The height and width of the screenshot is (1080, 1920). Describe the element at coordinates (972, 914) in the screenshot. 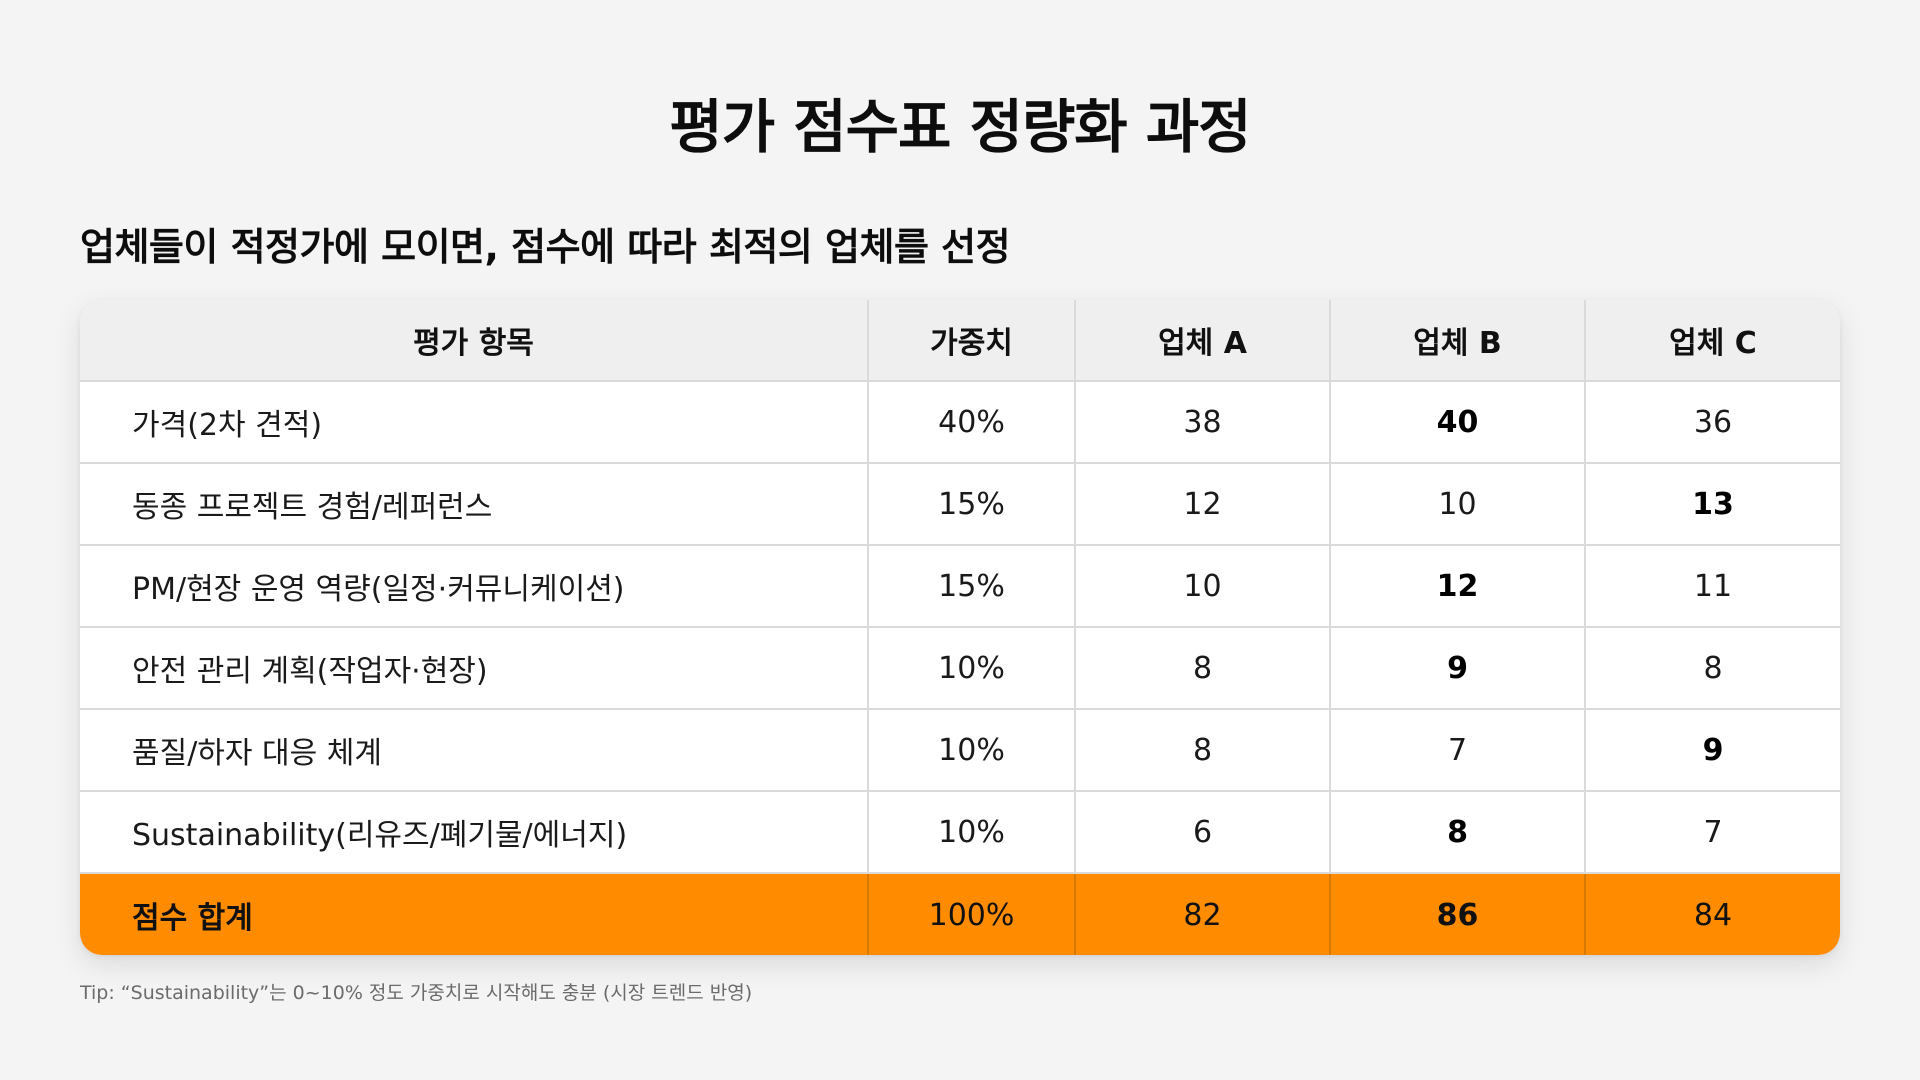

I see `total-weight: 100%` at that location.